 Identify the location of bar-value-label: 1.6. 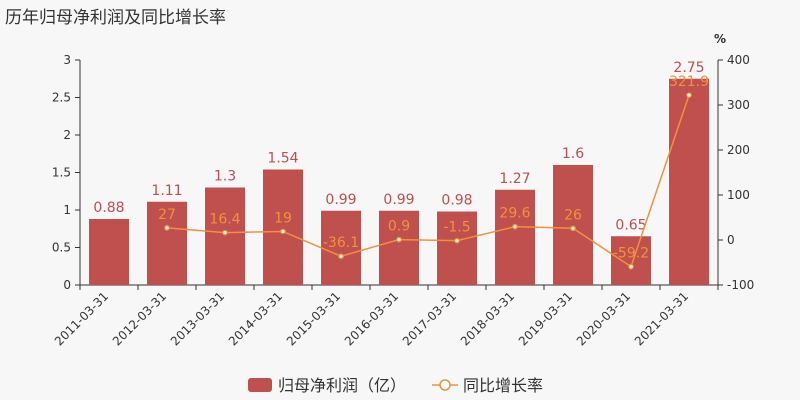
(573, 154).